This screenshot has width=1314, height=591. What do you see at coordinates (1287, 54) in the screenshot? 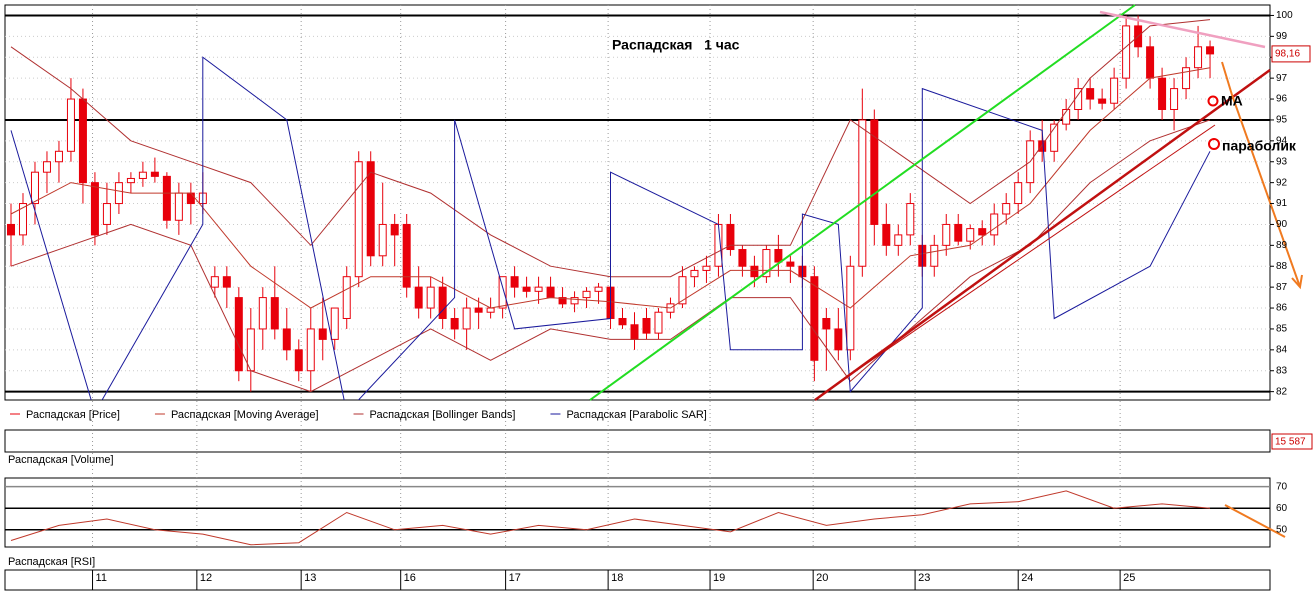
I see `last-price-label: 98,16` at bounding box center [1287, 54].